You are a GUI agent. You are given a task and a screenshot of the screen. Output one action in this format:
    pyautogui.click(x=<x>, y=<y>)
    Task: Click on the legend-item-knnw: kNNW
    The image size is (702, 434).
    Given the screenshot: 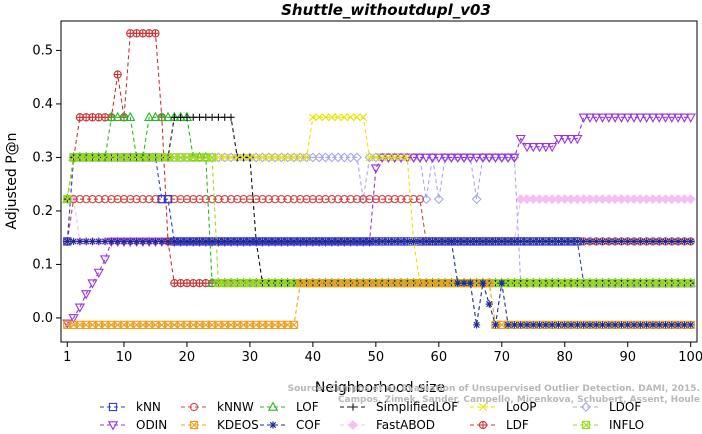 What is the action you would take?
    pyautogui.click(x=217, y=407)
    